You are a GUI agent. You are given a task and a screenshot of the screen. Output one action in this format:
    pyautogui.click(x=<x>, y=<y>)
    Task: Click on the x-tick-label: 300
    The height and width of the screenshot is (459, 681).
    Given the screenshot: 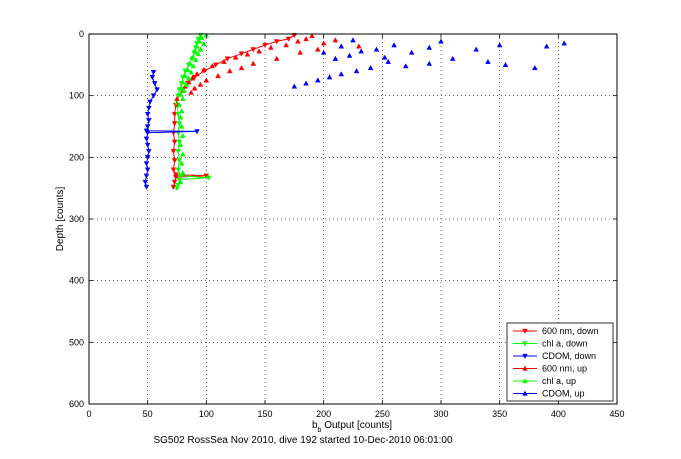 What is the action you would take?
    pyautogui.click(x=440, y=414)
    